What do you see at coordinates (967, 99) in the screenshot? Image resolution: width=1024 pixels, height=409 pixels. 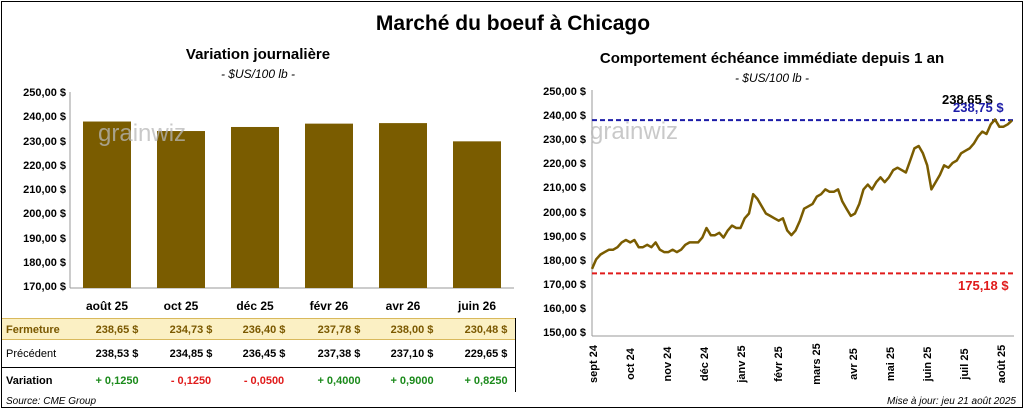 I see `label-last-price: 238,65 $` at bounding box center [967, 99].